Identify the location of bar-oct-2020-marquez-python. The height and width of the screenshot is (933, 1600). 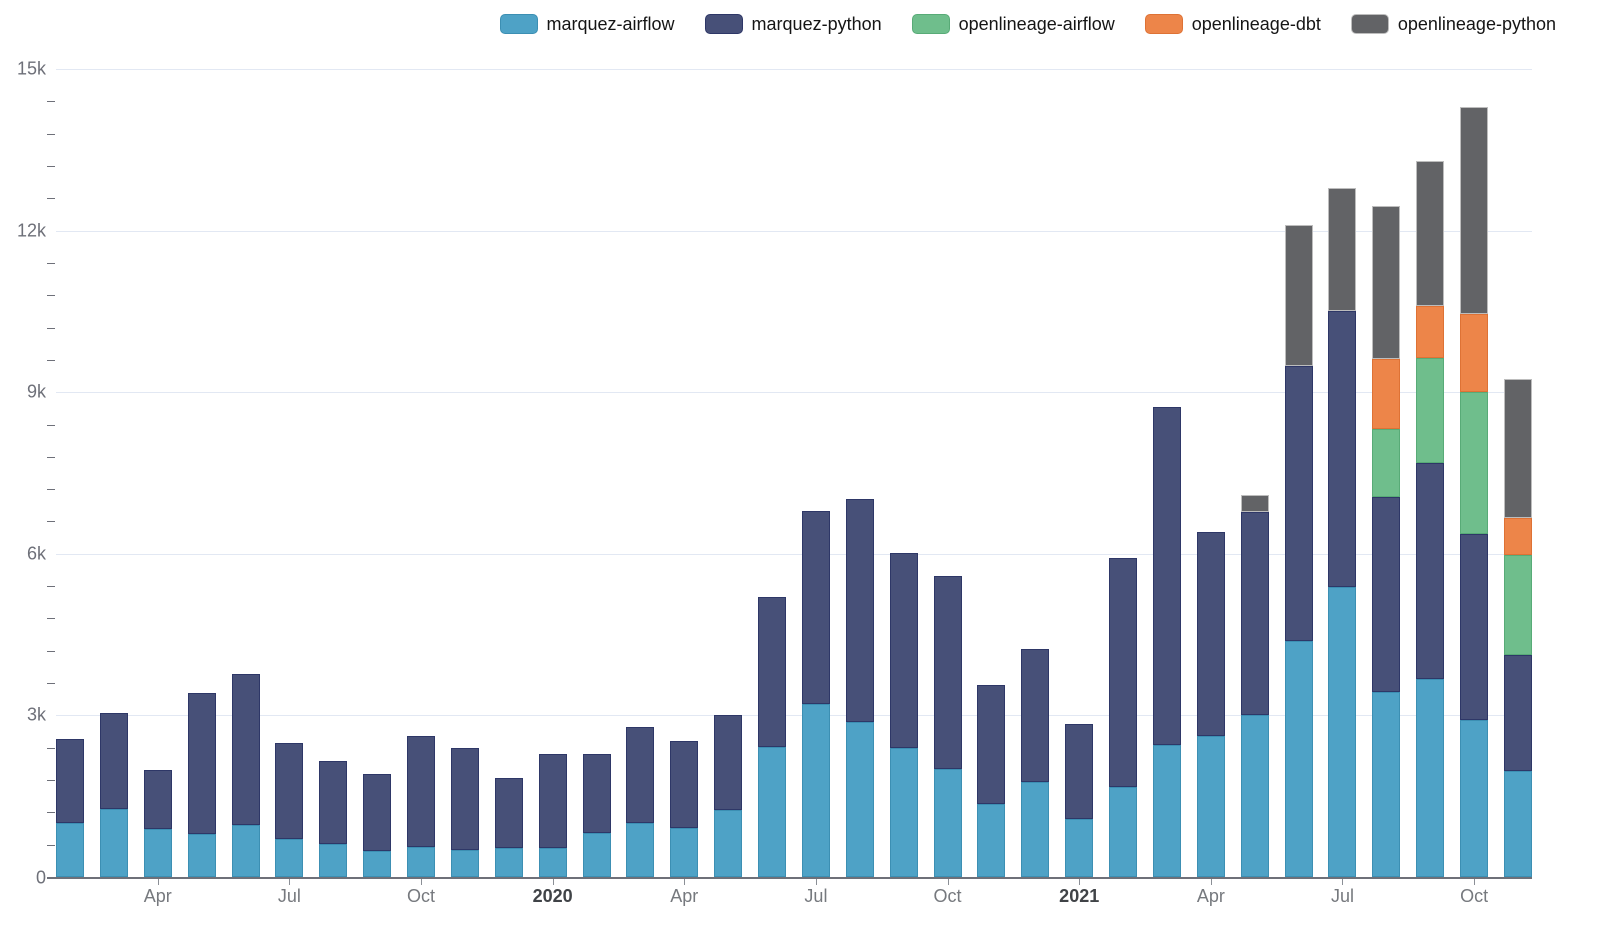
(947, 672).